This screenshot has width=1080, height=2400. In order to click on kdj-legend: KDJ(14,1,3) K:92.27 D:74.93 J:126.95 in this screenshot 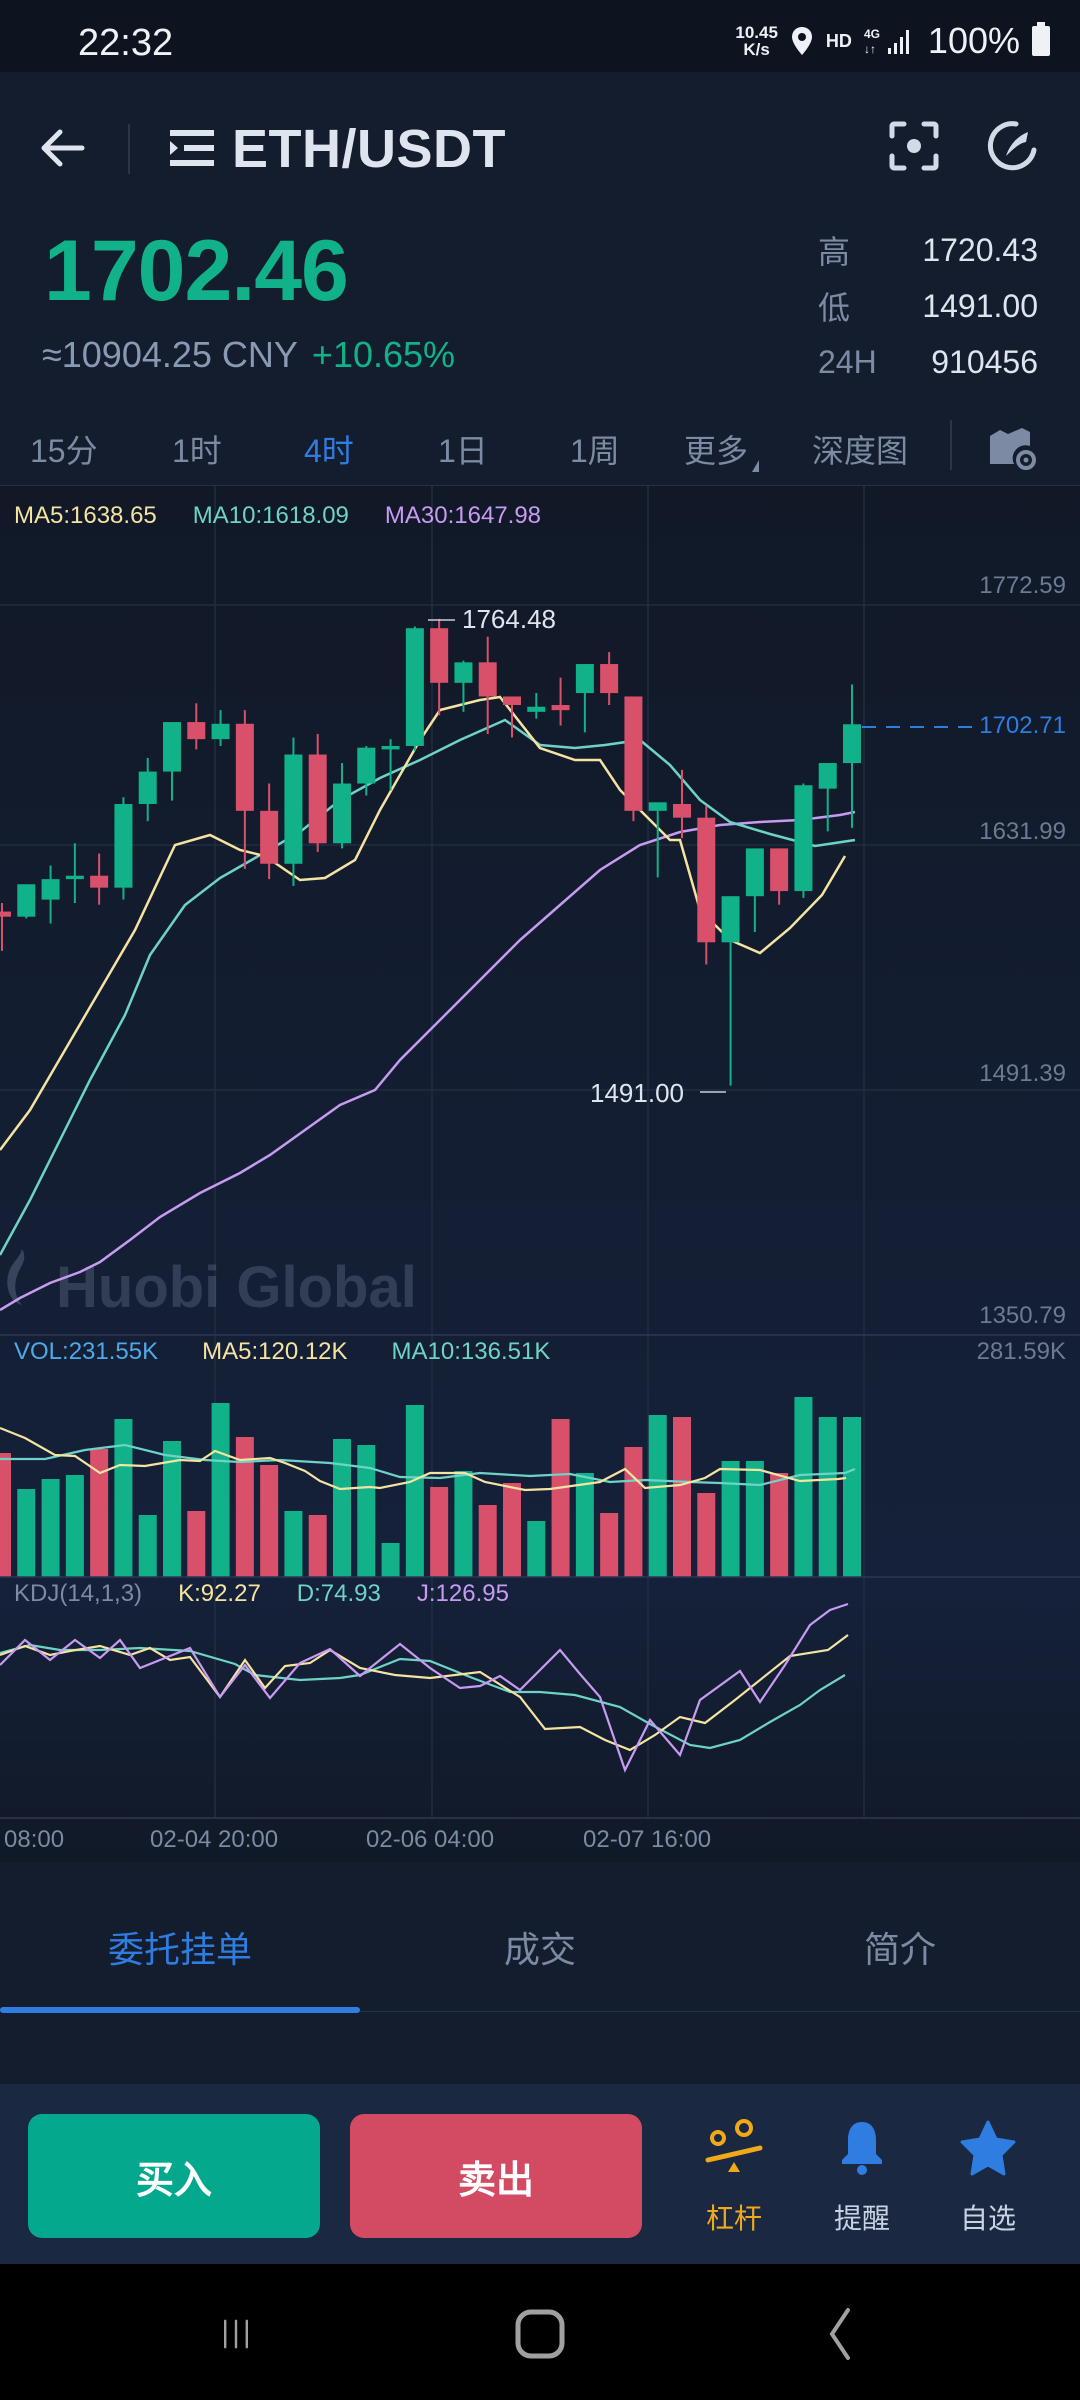, I will do `click(261, 1594)`.